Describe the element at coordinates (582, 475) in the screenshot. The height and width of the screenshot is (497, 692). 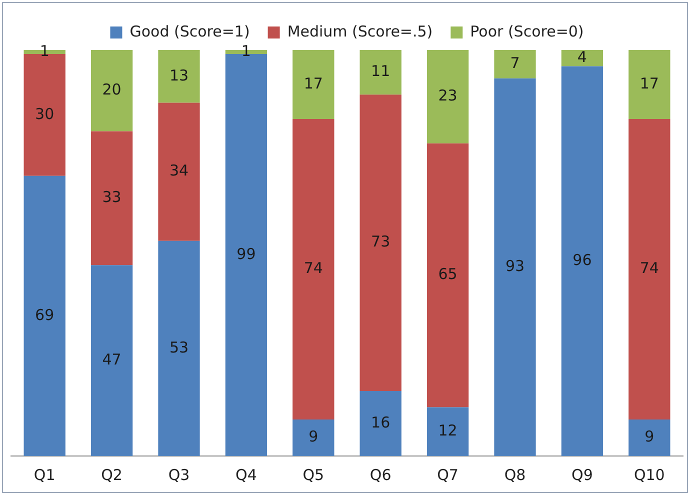
I see `x-tick-label: Q9` at that location.